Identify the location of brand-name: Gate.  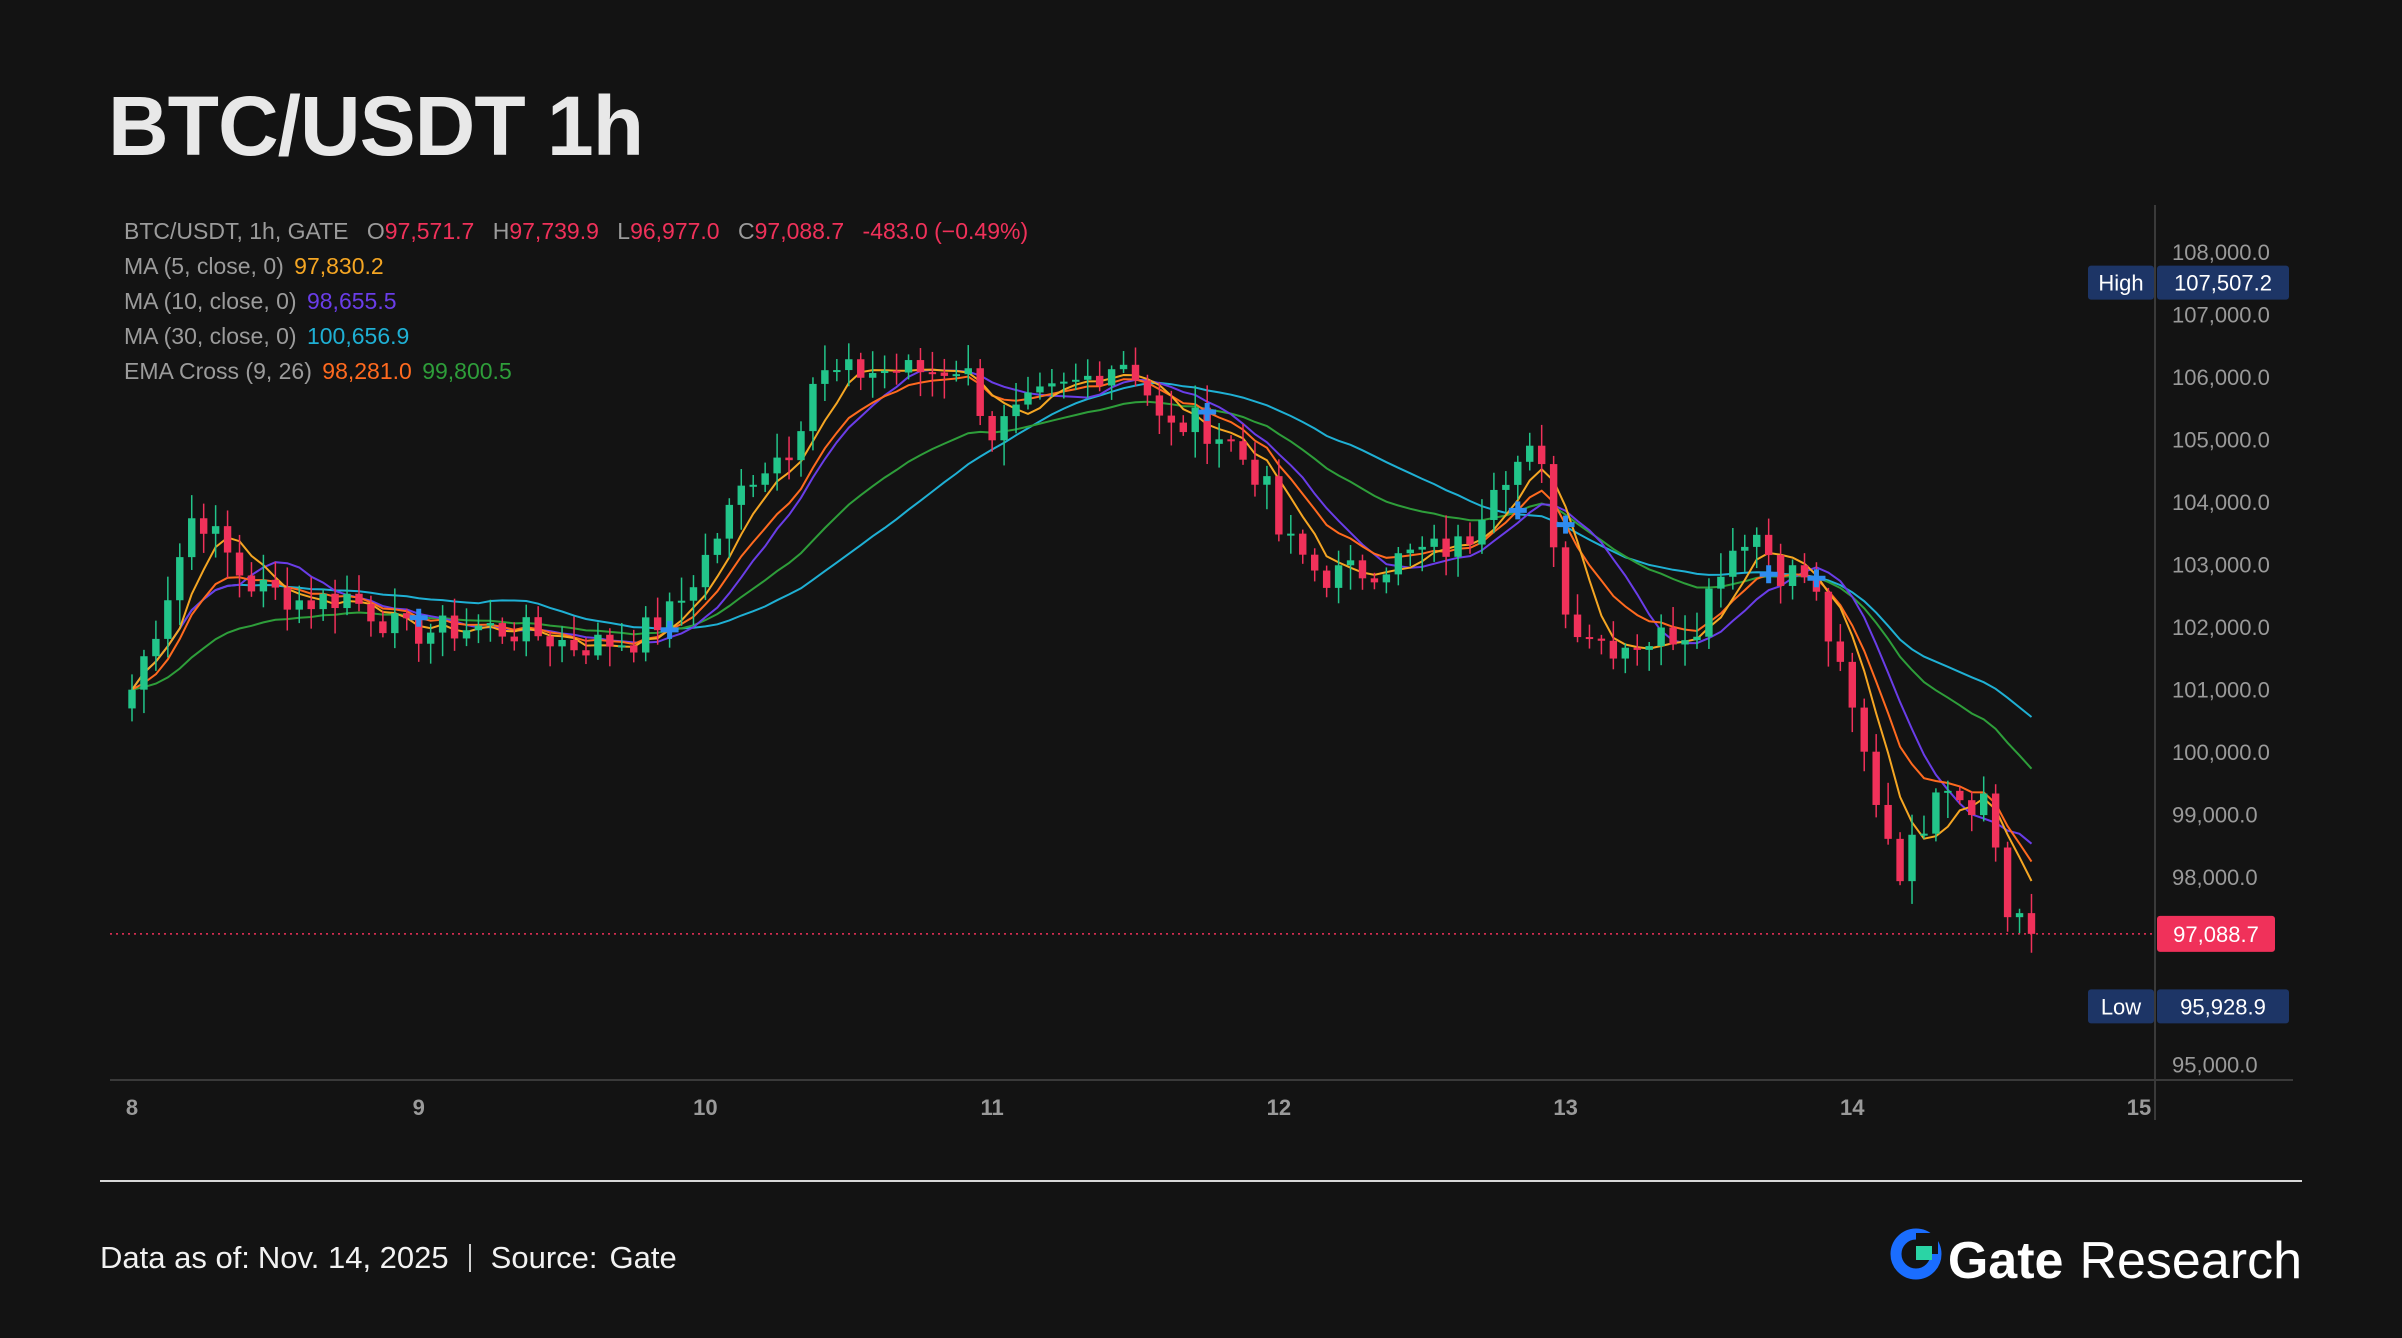
(2005, 1260).